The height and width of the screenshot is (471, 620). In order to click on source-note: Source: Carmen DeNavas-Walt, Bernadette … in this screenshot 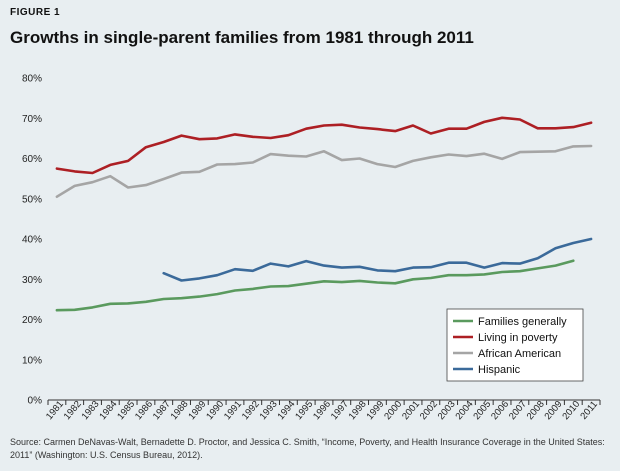, I will do `click(307, 448)`.